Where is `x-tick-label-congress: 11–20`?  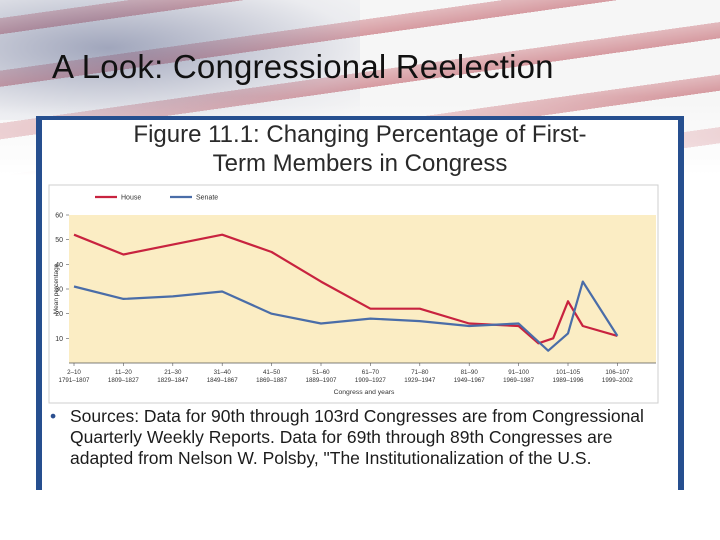
x-tick-label-congress: 11–20 is located at coordinates (123, 372).